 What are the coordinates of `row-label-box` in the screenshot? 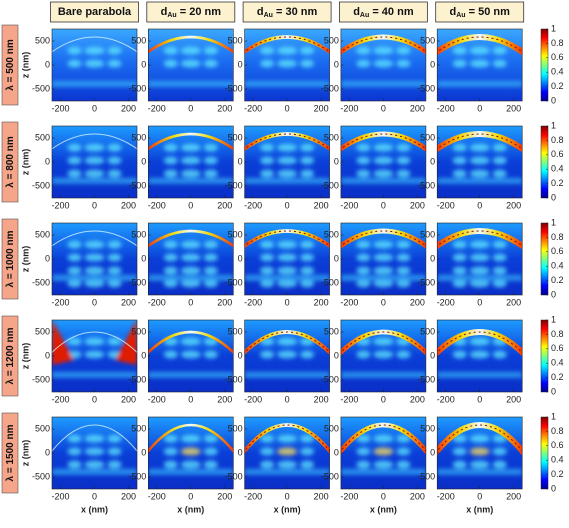 It's located at (10, 356).